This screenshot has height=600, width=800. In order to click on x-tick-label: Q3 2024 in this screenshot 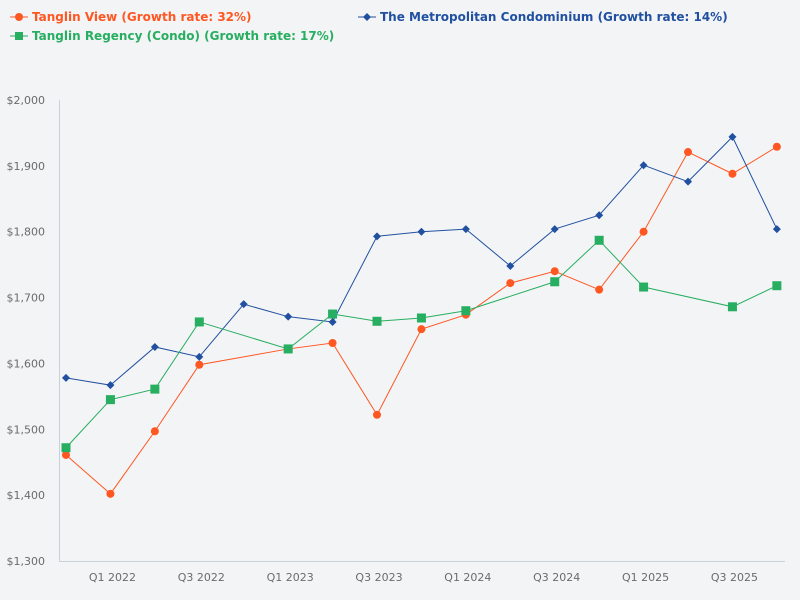, I will do `click(556, 577)`.